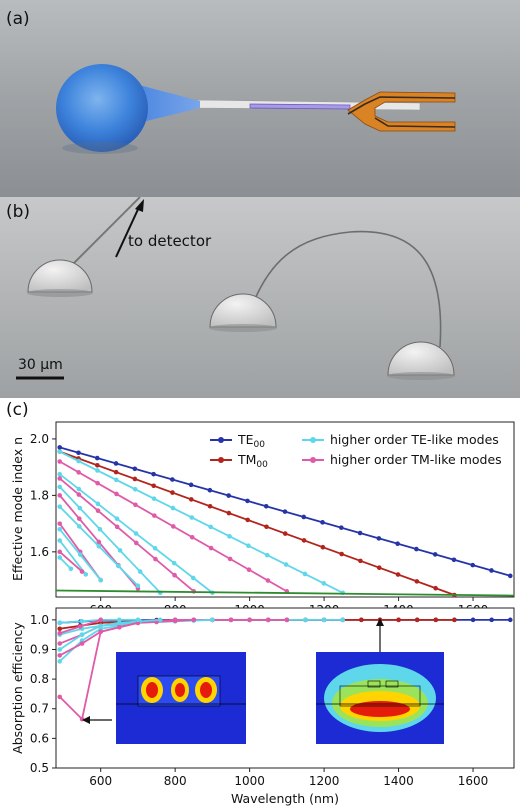  What do you see at coordinates (39, 495) in the screenshot?
I see `y-tick-label: 1.8` at bounding box center [39, 495].